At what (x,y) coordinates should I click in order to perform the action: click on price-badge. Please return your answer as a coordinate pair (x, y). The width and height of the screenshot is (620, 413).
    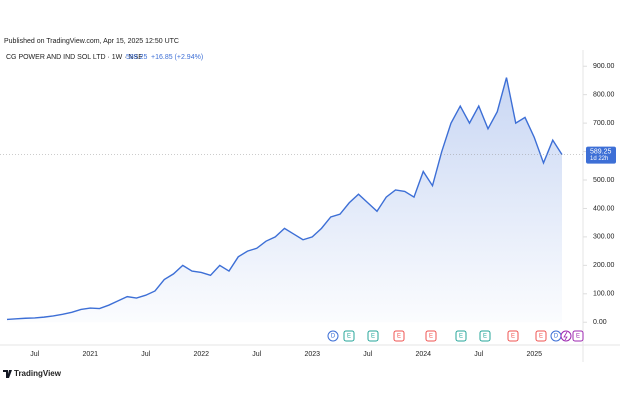
    Looking at the image, I should click on (601, 155).